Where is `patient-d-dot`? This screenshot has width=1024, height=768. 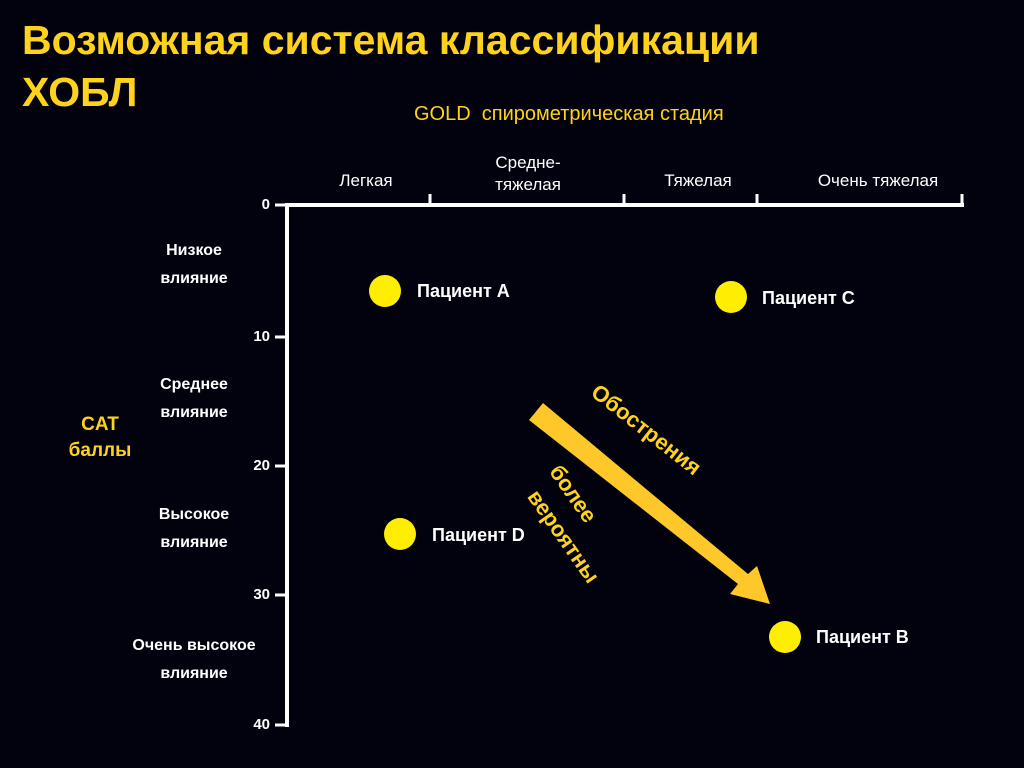 patient-d-dot is located at coordinates (400, 534).